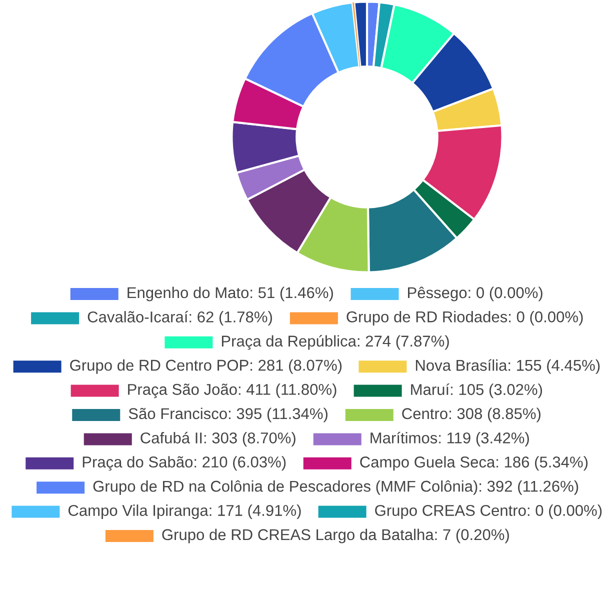 This screenshot has width=613, height=590. What do you see at coordinates (335, 536) in the screenshot?
I see `legend-label: Grupo de RD CREAS Largo da Batalha: 7 (0.20%)` at bounding box center [335, 536].